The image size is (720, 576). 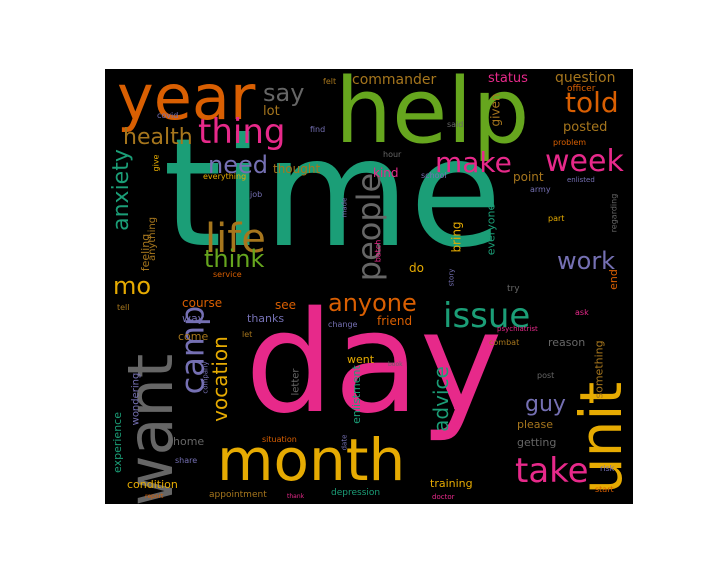 I want to click on word-vocation: vocation, so click(x=219, y=379).